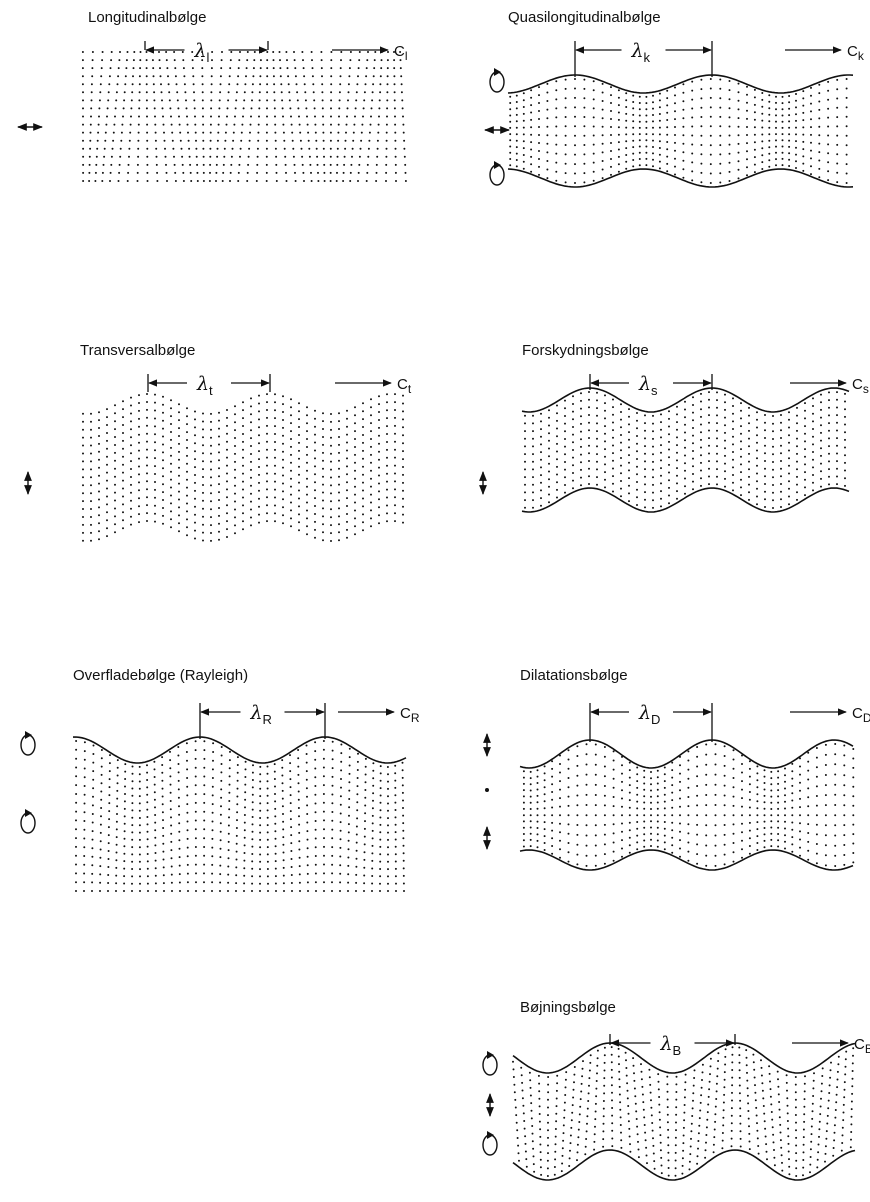  Describe the element at coordinates (867, 1049) in the screenshot. I see `speed-subscript: B` at that location.